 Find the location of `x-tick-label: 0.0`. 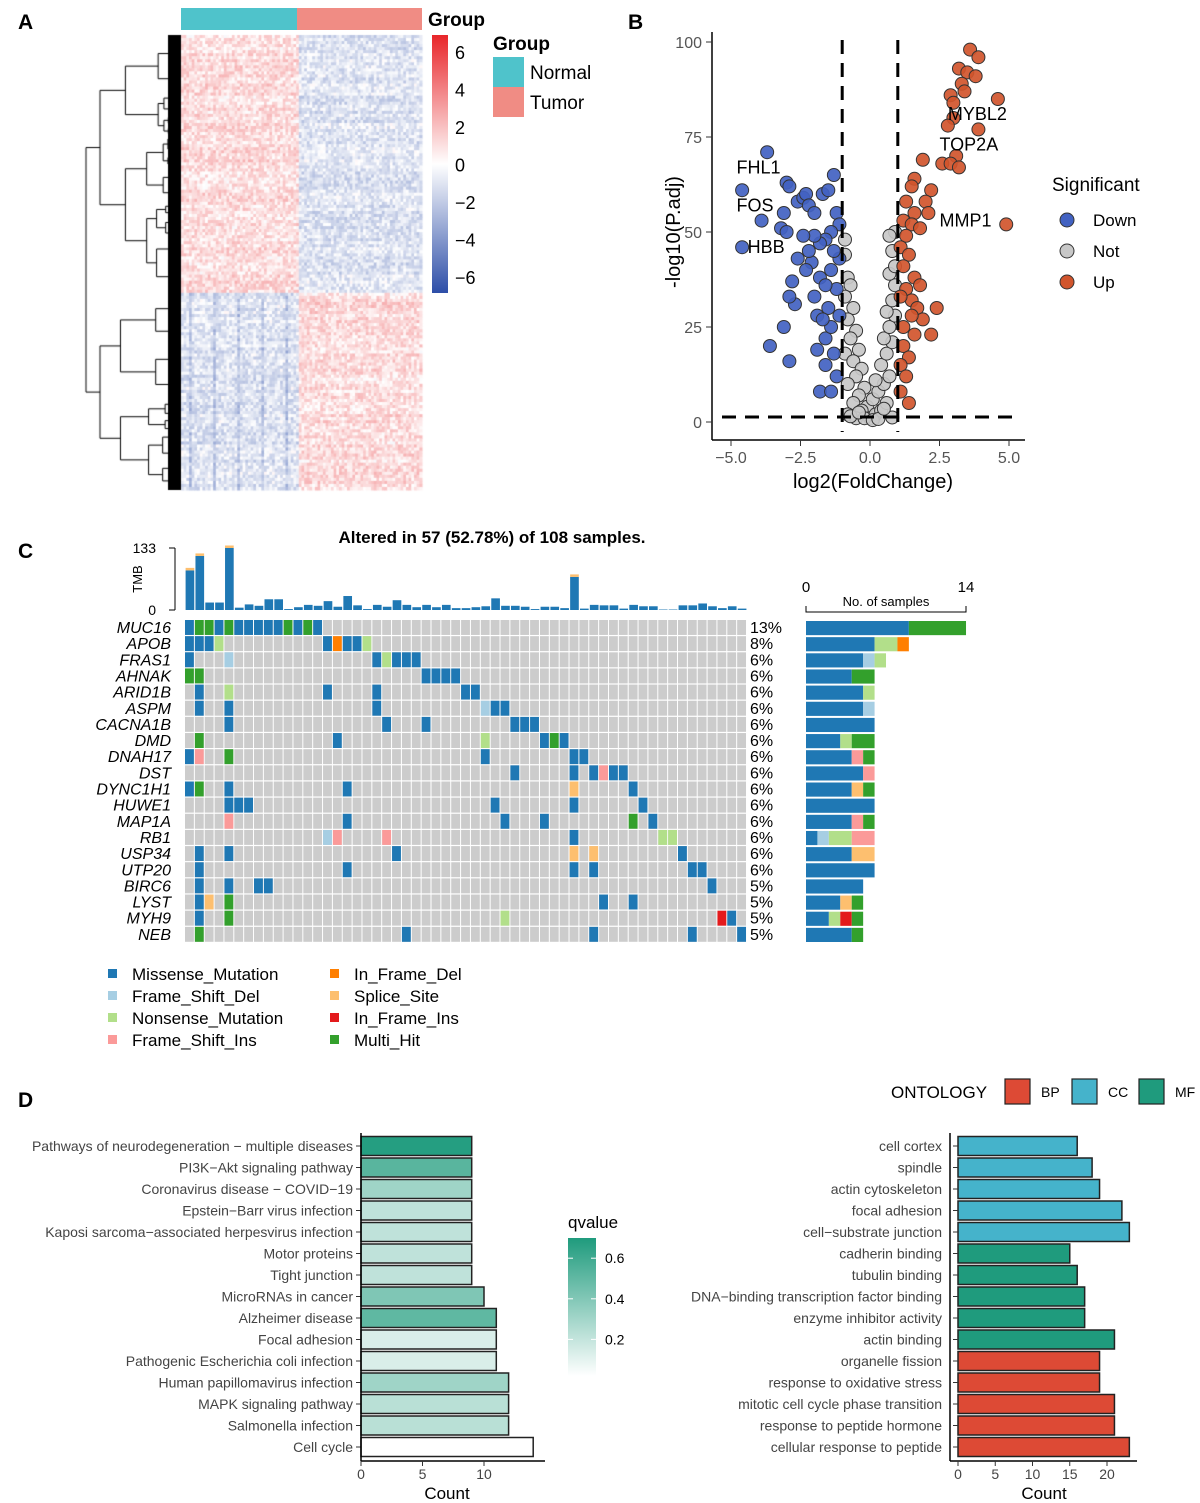

x-tick-label: 0.0 is located at coordinates (870, 458).